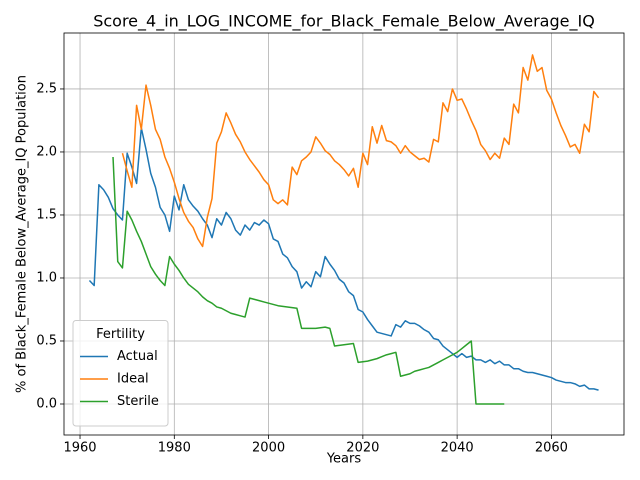  Describe the element at coordinates (174, 448) in the screenshot. I see `x-tick-label: 1980` at that location.